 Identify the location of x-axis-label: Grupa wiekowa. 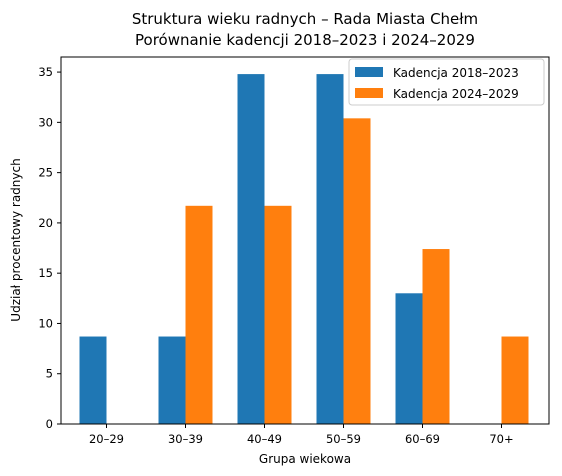
(305, 459).